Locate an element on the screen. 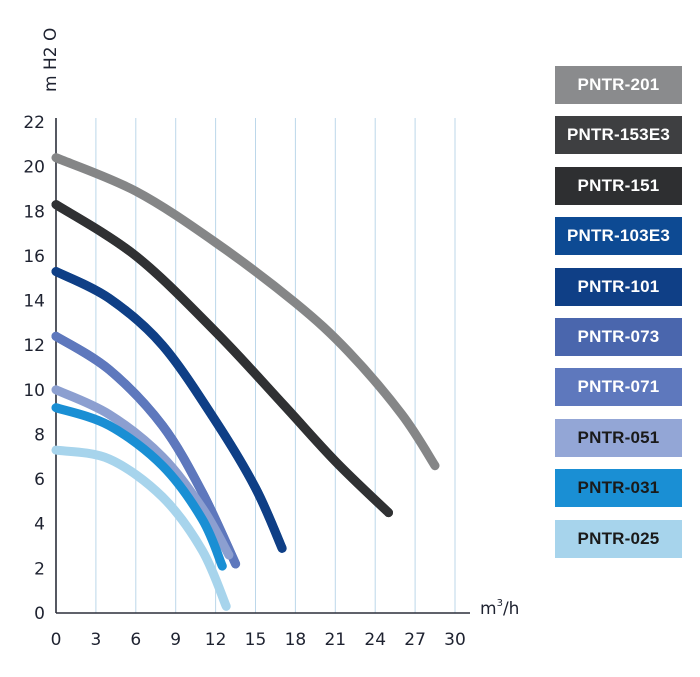 The height and width of the screenshot is (677, 700). y-tick-label: 0 is located at coordinates (39, 614).